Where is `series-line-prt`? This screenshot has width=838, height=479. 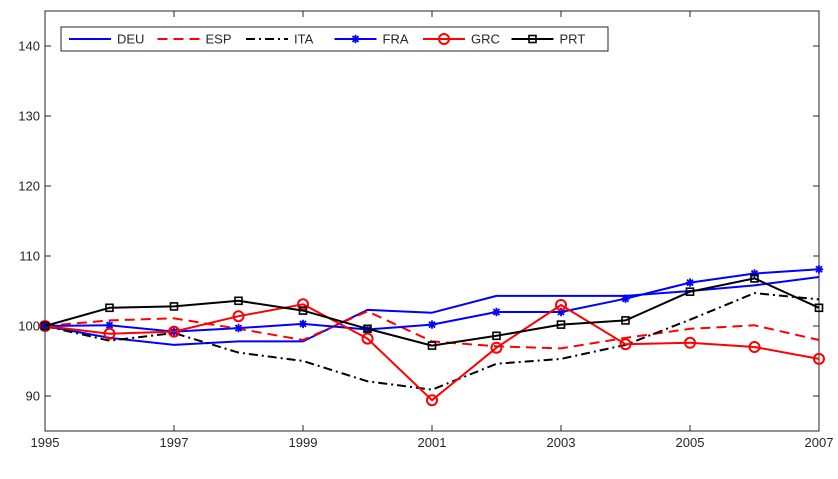
series-line-prt is located at coordinates (432, 312).